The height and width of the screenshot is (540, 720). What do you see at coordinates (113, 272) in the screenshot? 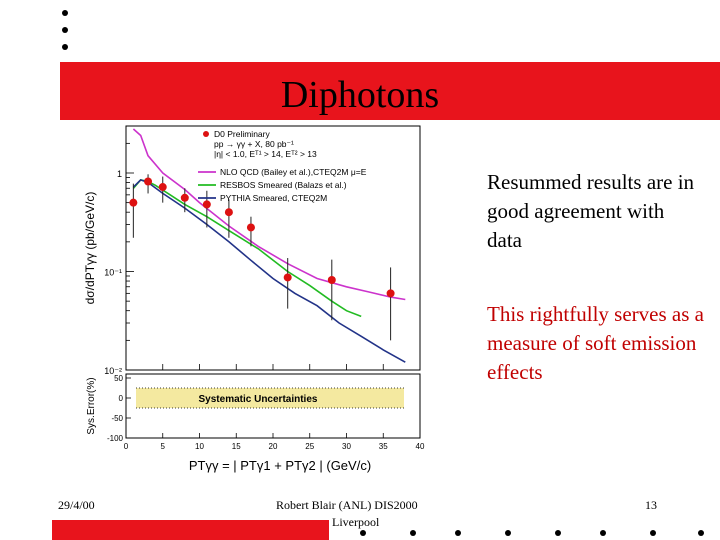
I see `y-tick-label: 10⁻¹` at bounding box center [113, 272].